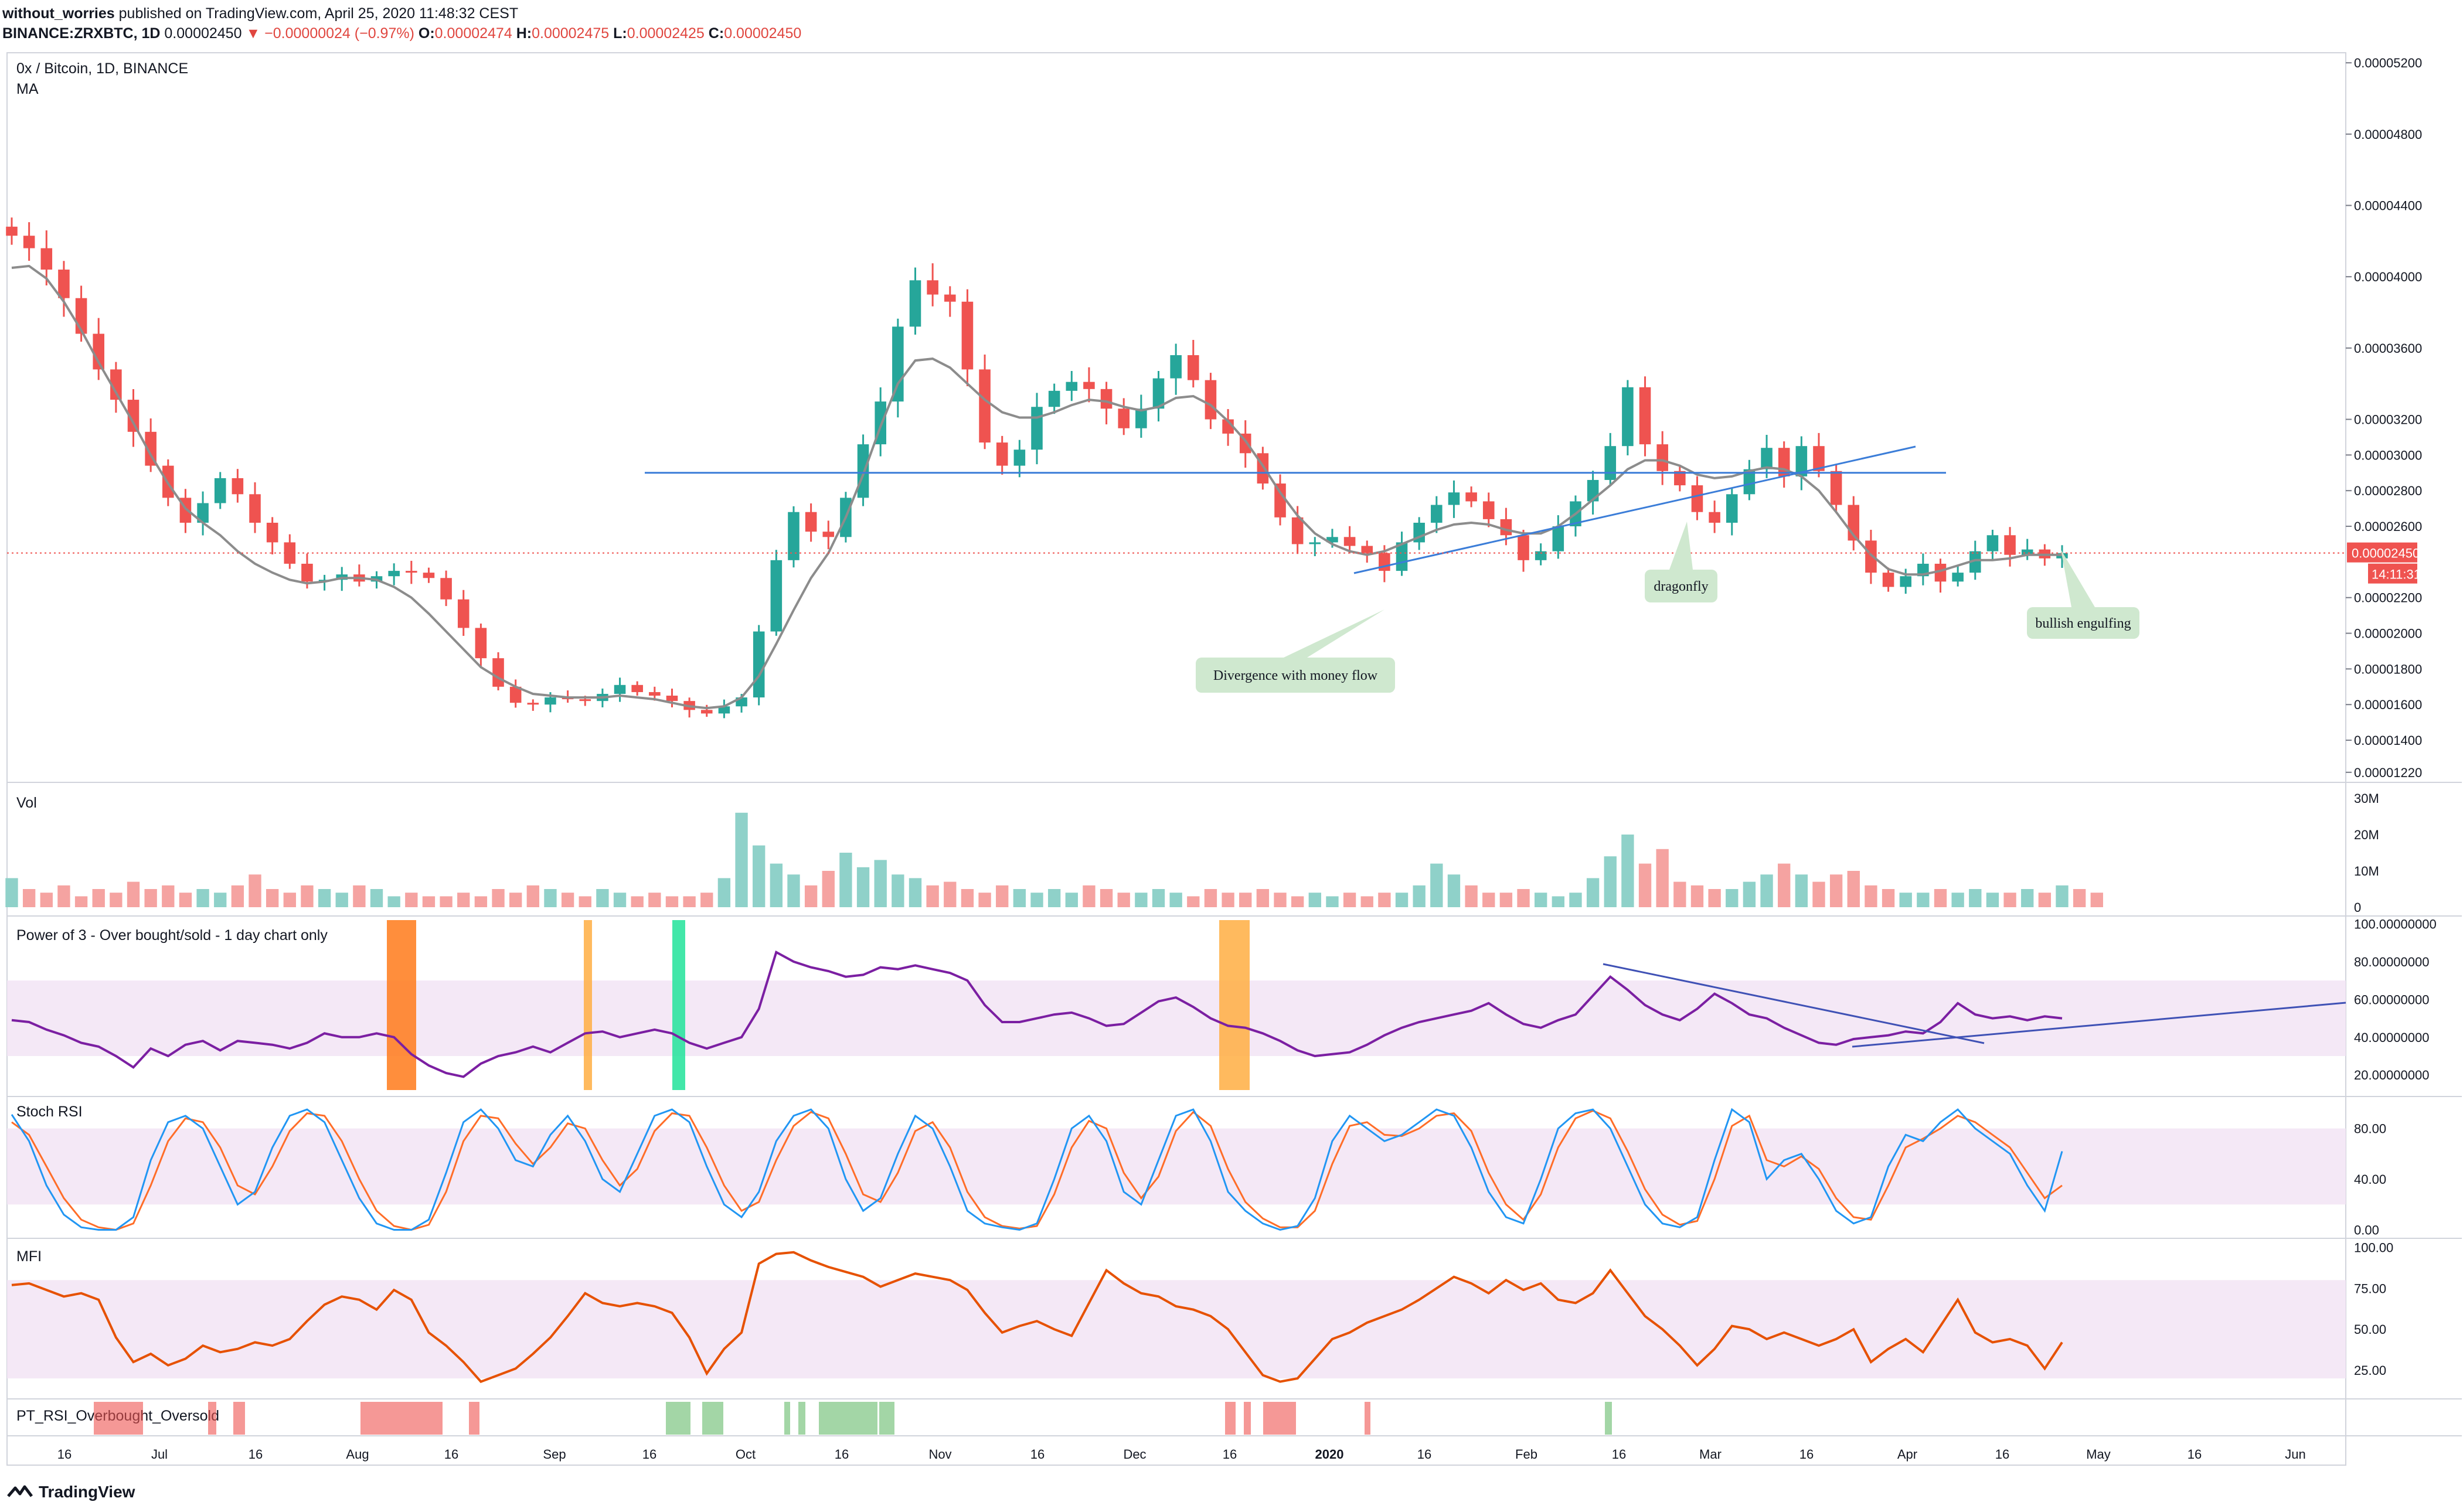  I want to click on x-axis-label: Apr, so click(1907, 1454).